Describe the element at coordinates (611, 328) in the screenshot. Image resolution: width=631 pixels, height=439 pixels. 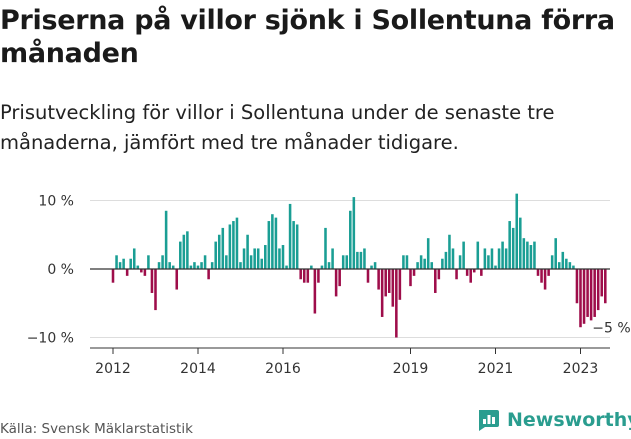
I see `last-value-label: −5 %` at that location.